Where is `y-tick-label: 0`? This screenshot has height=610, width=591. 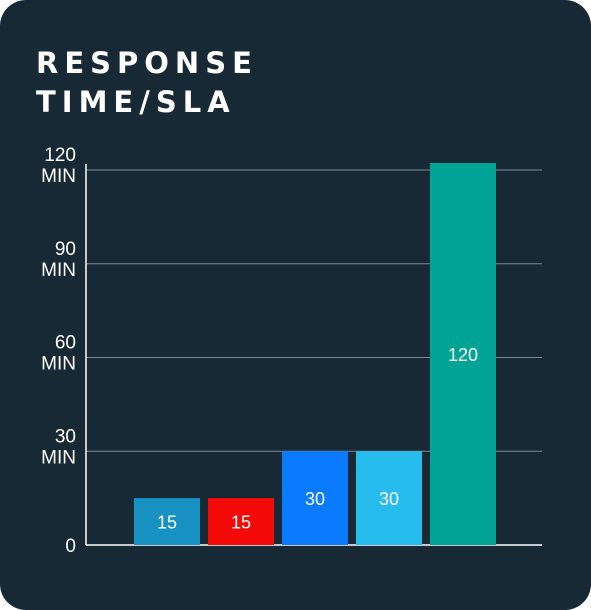
y-tick-label: 0 is located at coordinates (70, 546).